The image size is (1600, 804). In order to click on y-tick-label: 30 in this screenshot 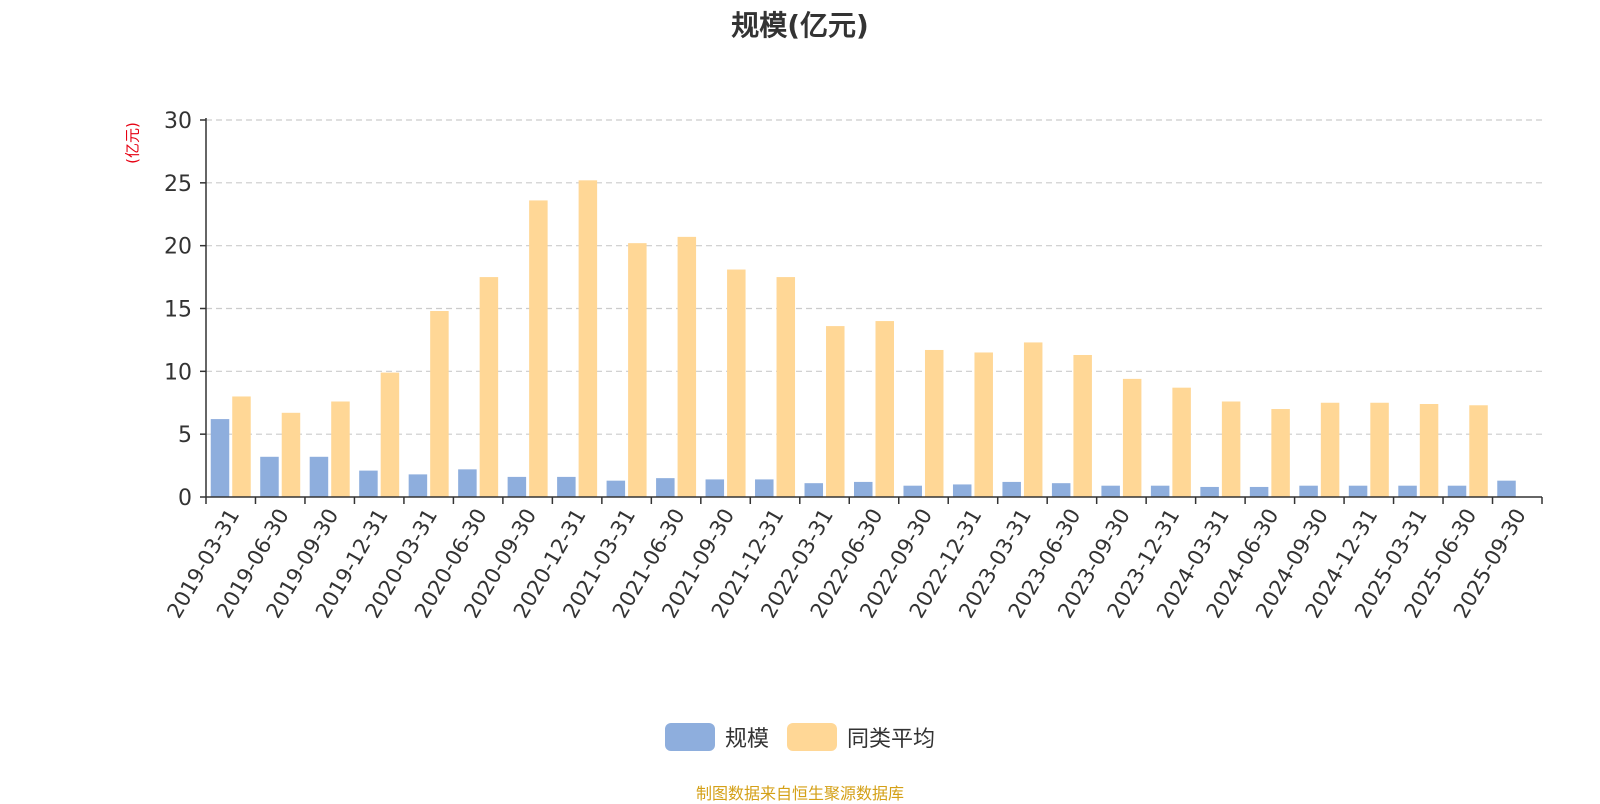, I will do `click(178, 121)`.